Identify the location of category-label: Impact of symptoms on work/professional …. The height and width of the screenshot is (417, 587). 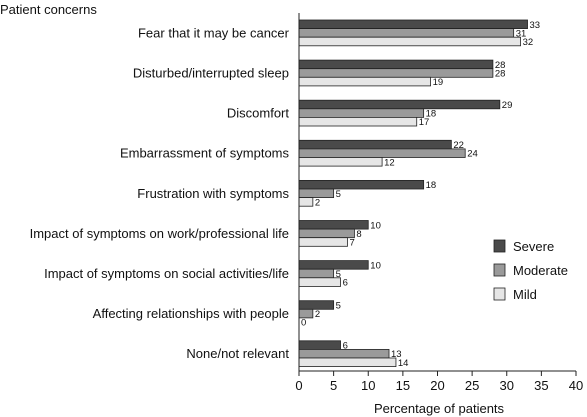
(159, 233).